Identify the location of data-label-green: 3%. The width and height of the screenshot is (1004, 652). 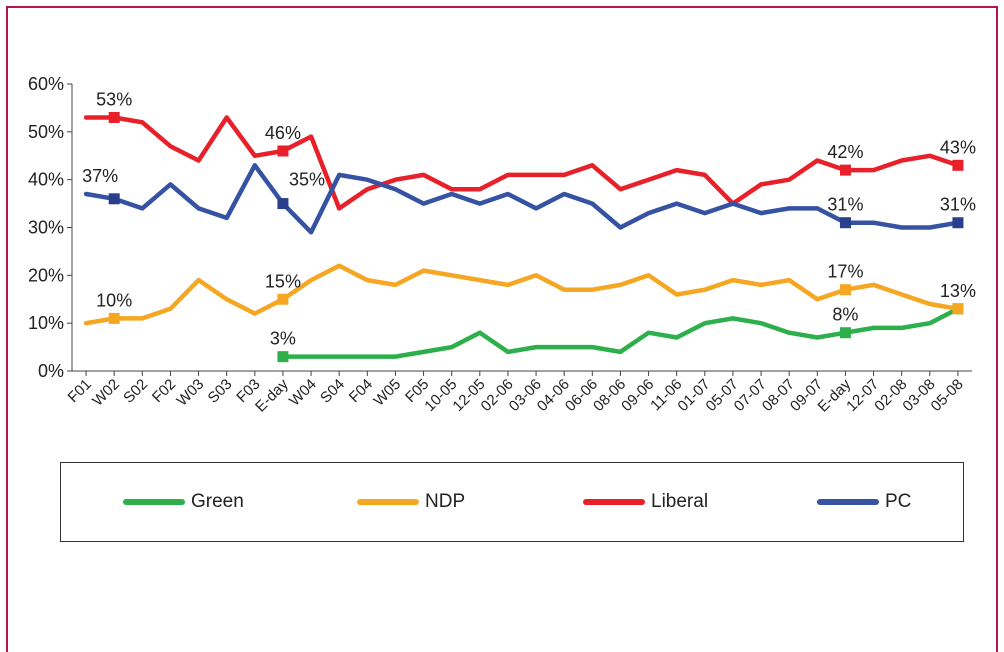
(283, 339).